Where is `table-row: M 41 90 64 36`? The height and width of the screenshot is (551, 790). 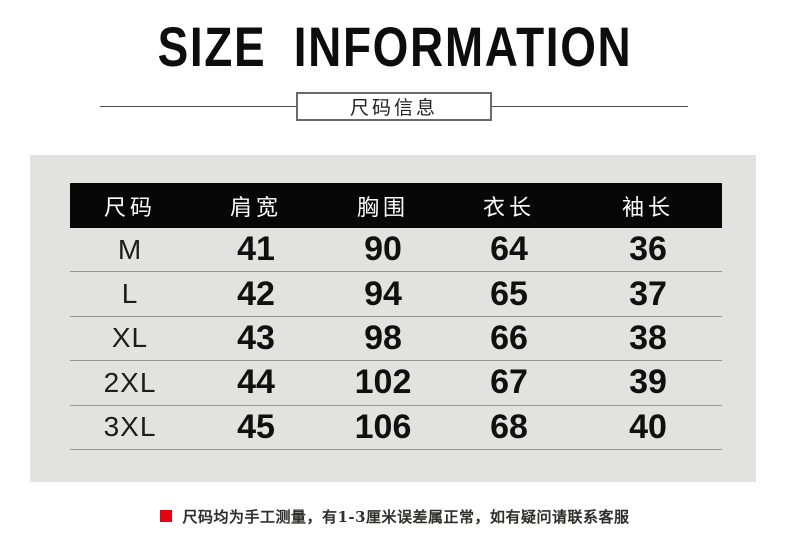 table-row: M 41 90 64 36 is located at coordinates (396, 250).